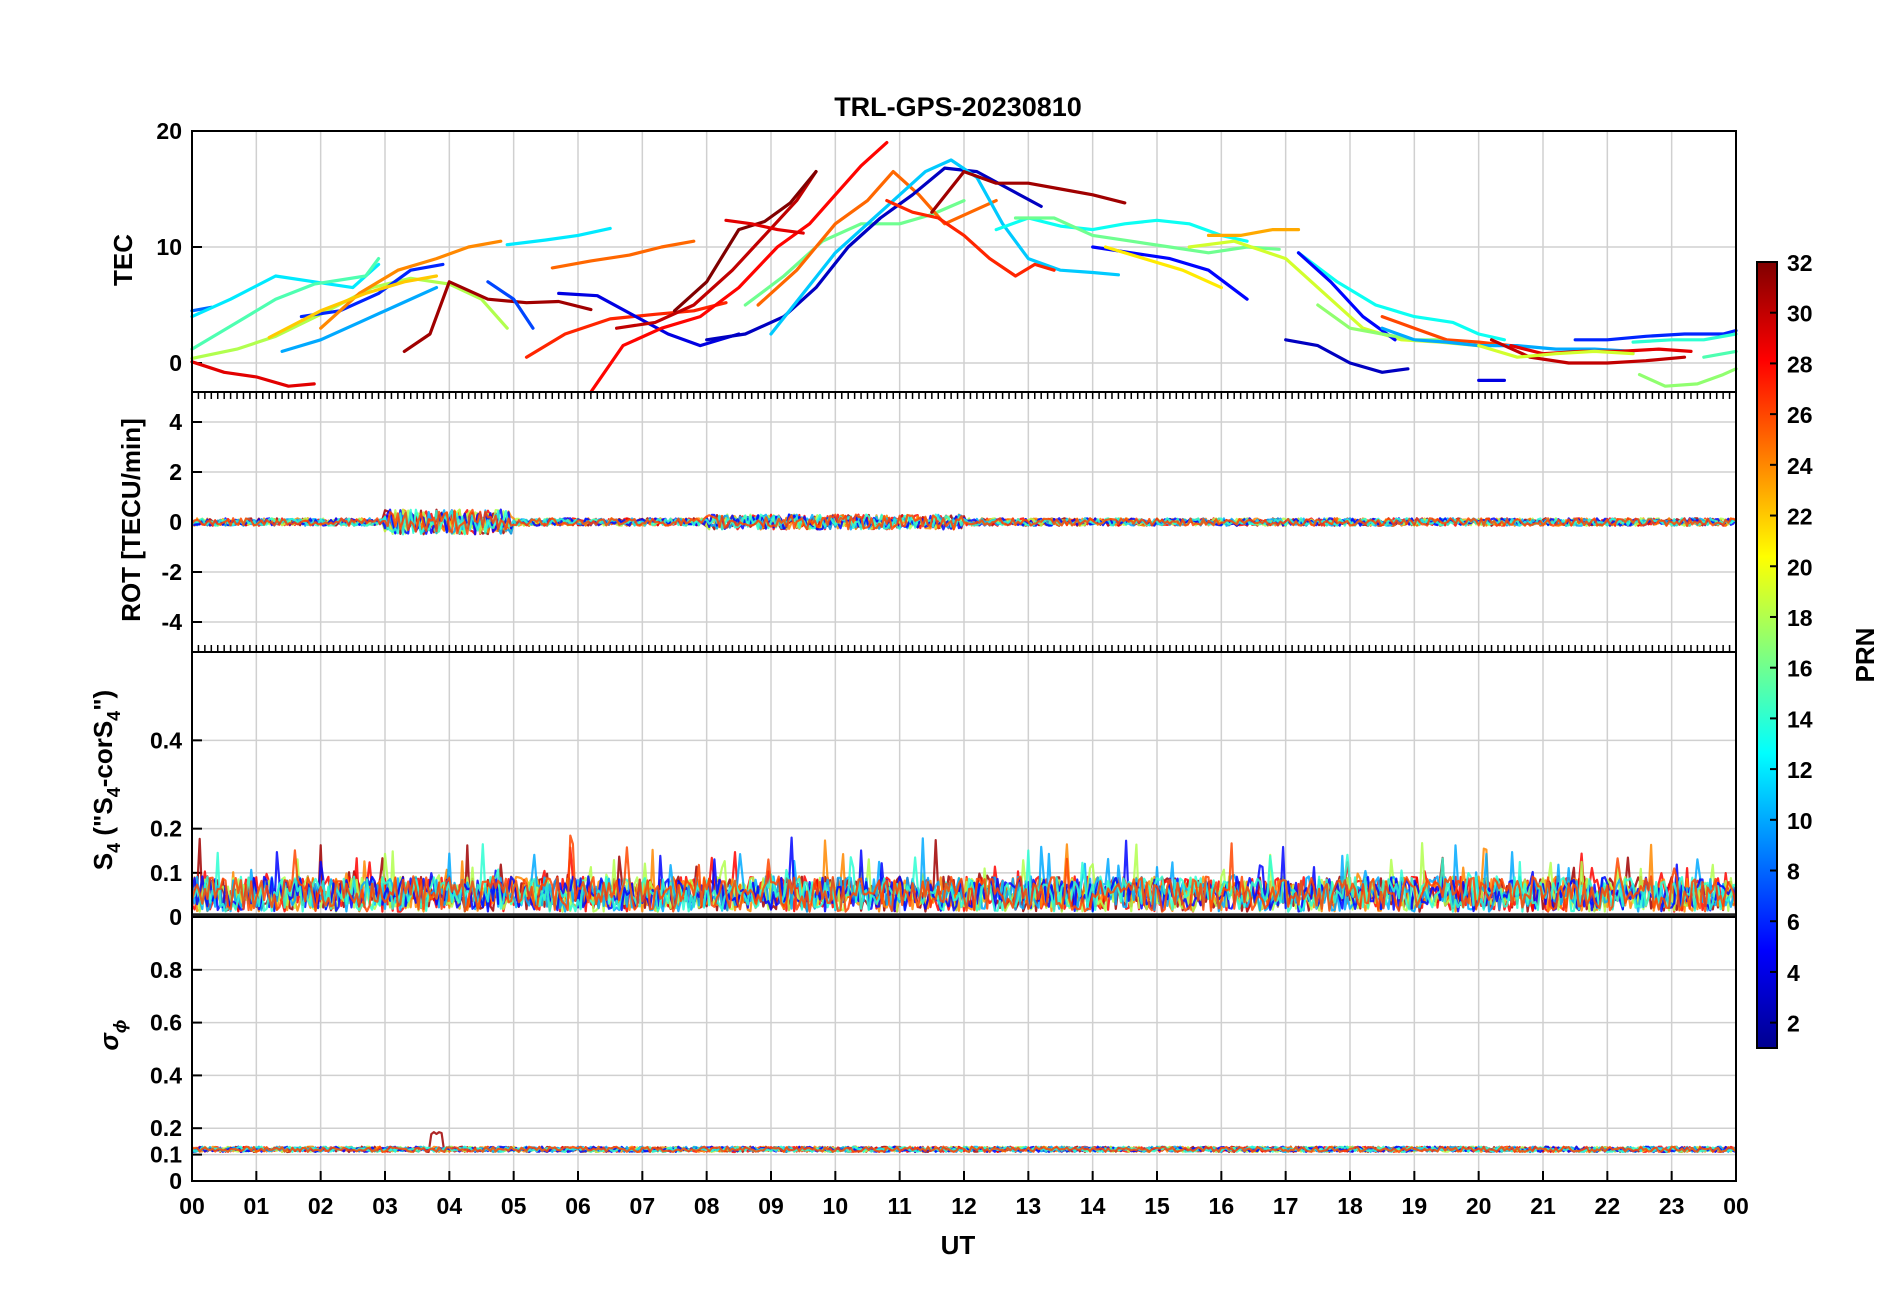  Describe the element at coordinates (321, 1206) in the screenshot. I see `x-tick-label: 02` at that location.